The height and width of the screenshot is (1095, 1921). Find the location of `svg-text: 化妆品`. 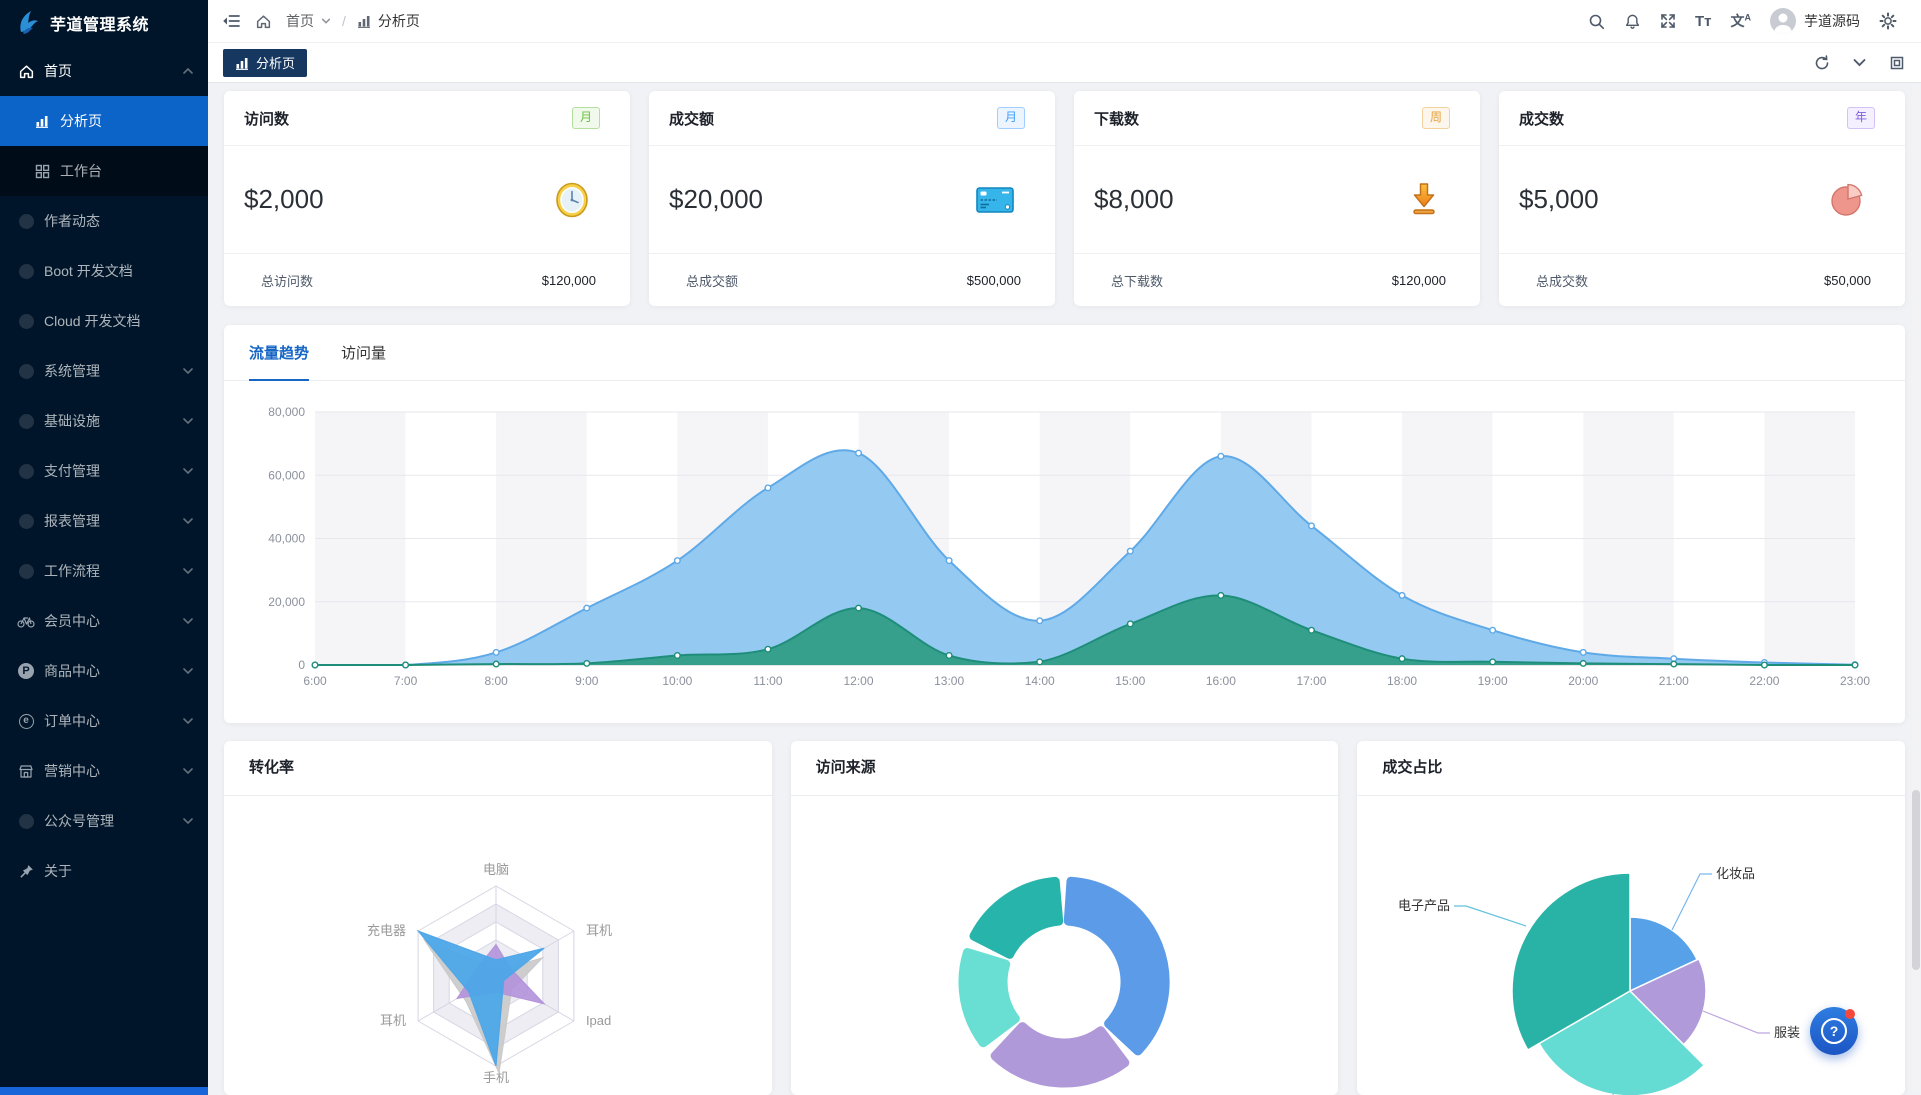

svg-text: 化妆品 is located at coordinates (1735, 873).